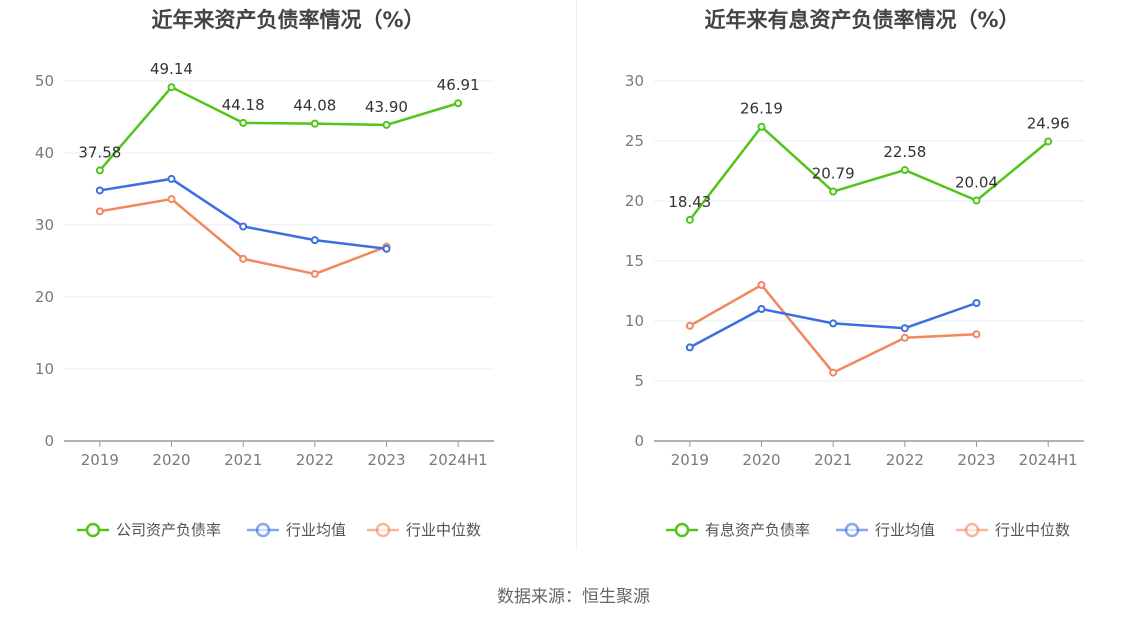 This screenshot has height=619, width=1147. What do you see at coordinates (639, 381) in the screenshot?
I see `y-tick-label: 5` at bounding box center [639, 381].